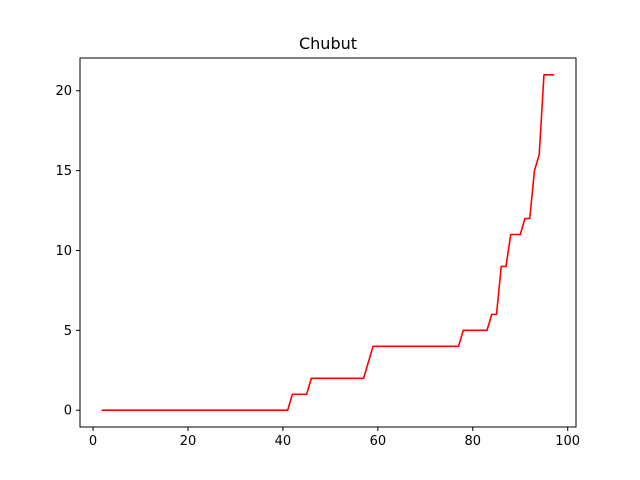  I want to click on y-tick-label-1: 5, so click(68, 331).